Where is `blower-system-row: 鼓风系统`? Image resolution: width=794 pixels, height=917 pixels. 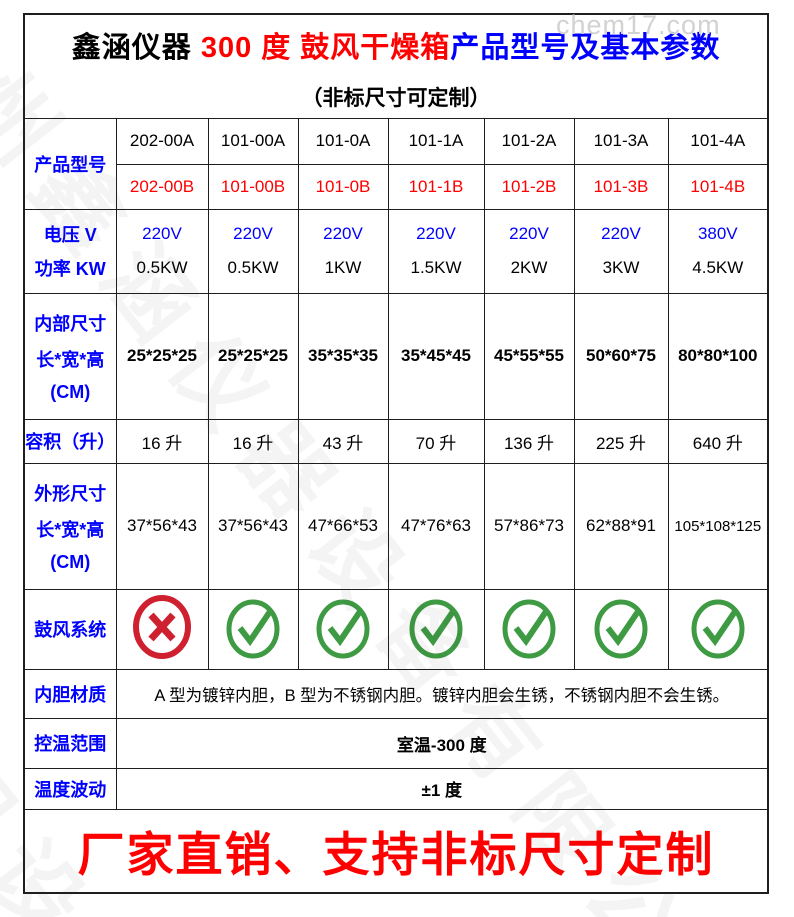 blower-system-row: 鼓风系统 is located at coordinates (396, 629).